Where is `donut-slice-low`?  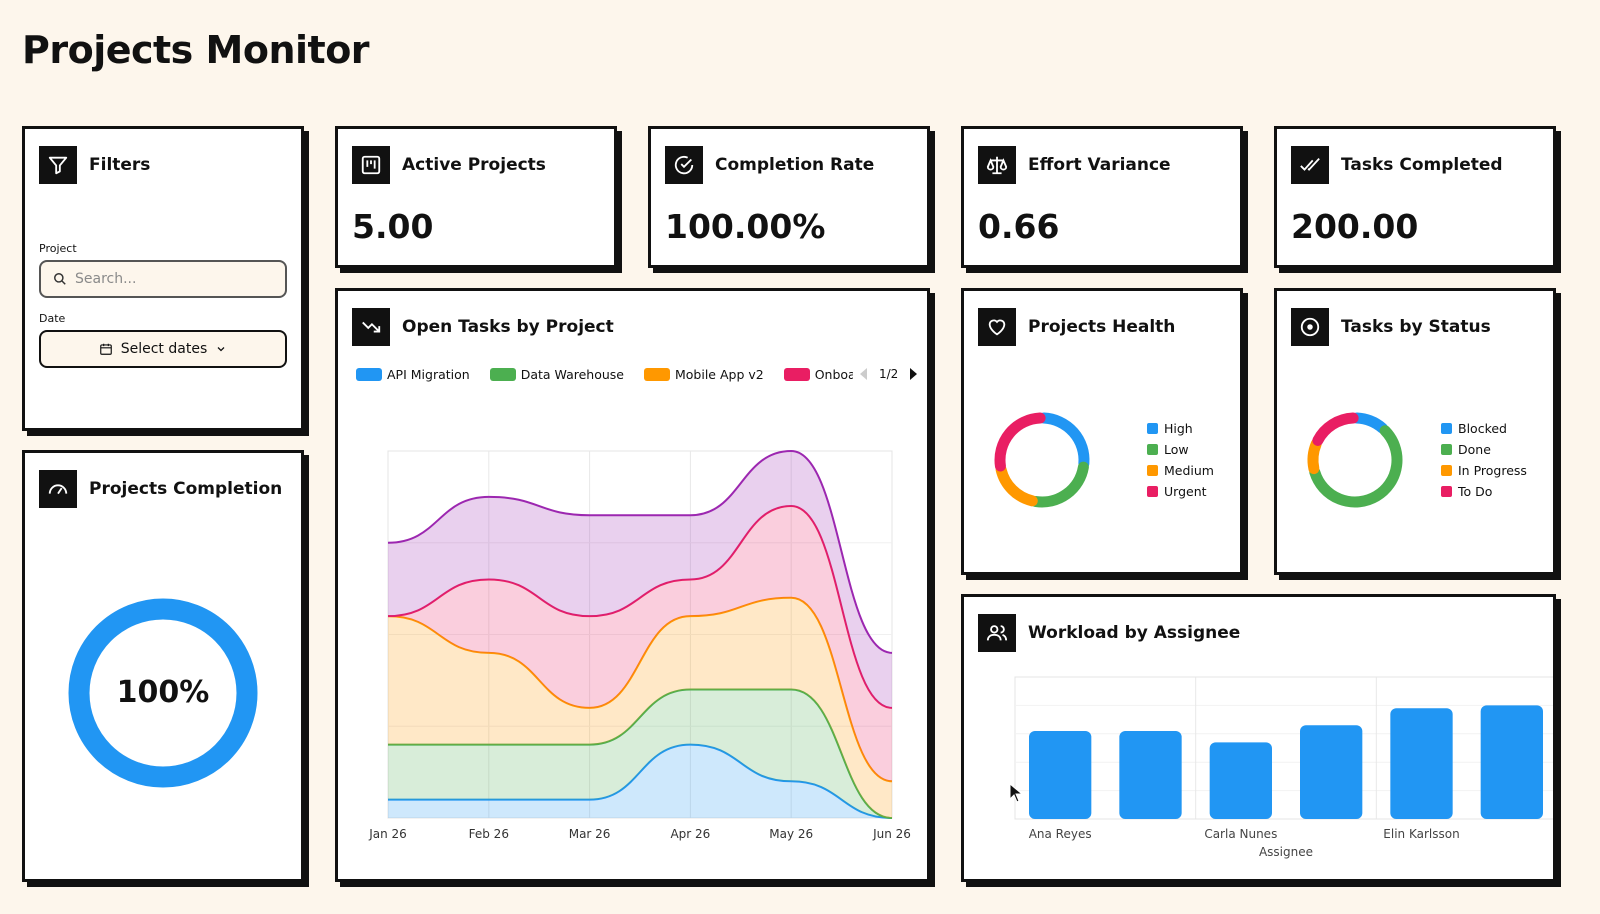
donut-slice-low is located at coordinates (1059, 484).